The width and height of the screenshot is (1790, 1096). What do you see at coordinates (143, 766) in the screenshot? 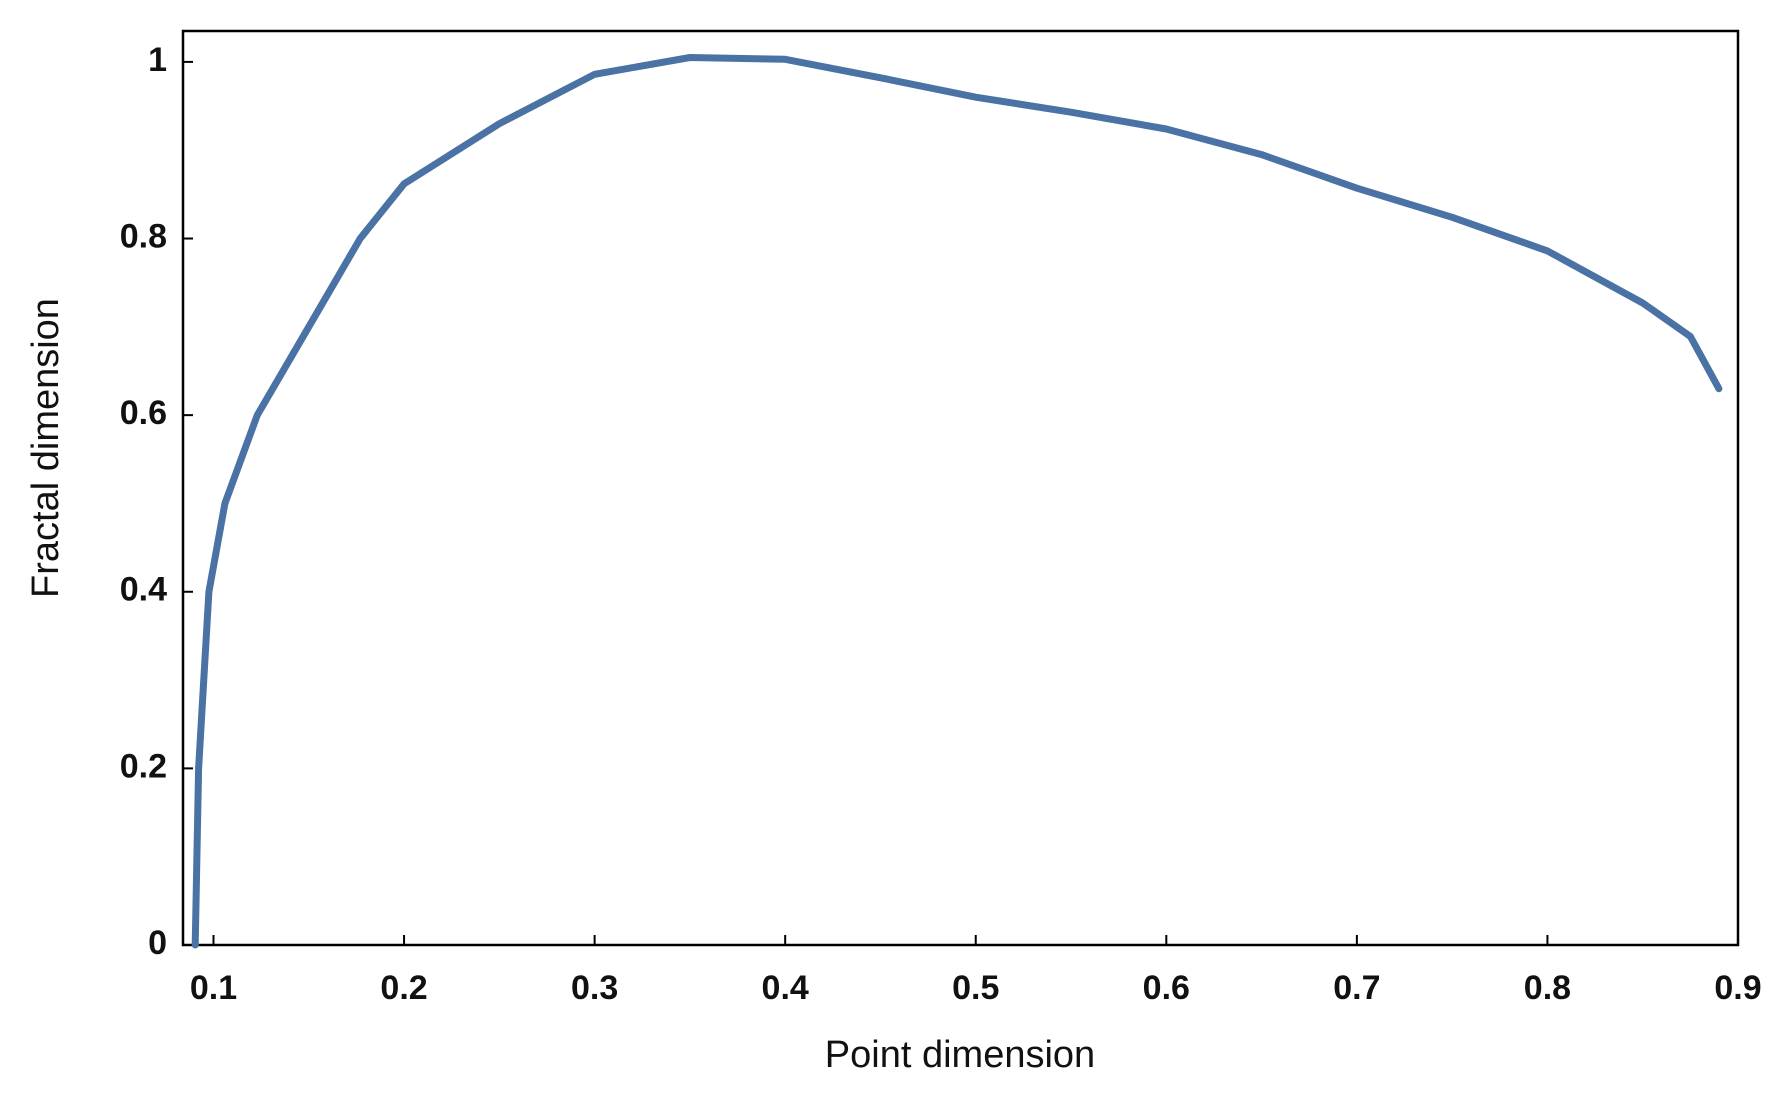
I see `y-tick-label: 0.2` at bounding box center [143, 766].